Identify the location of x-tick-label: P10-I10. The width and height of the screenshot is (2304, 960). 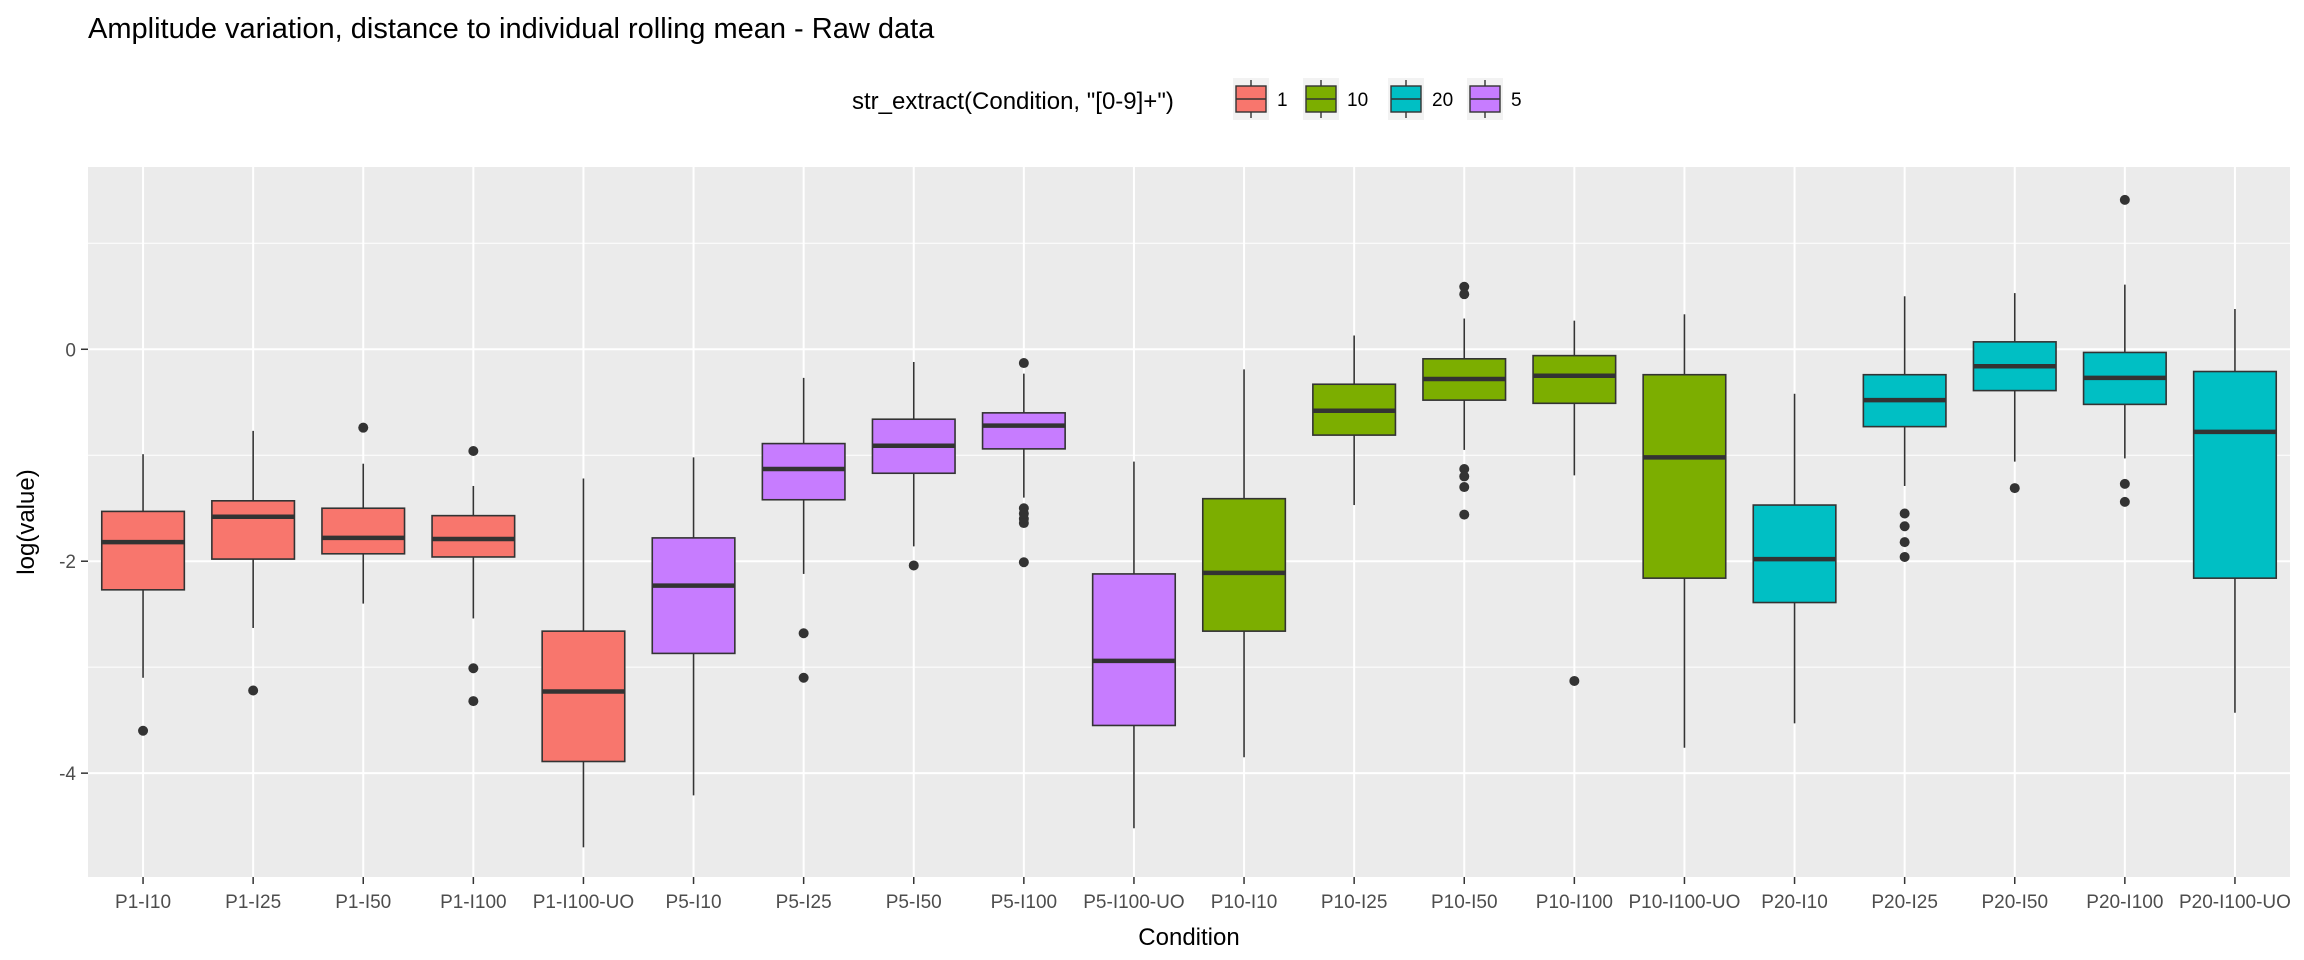
(1244, 902).